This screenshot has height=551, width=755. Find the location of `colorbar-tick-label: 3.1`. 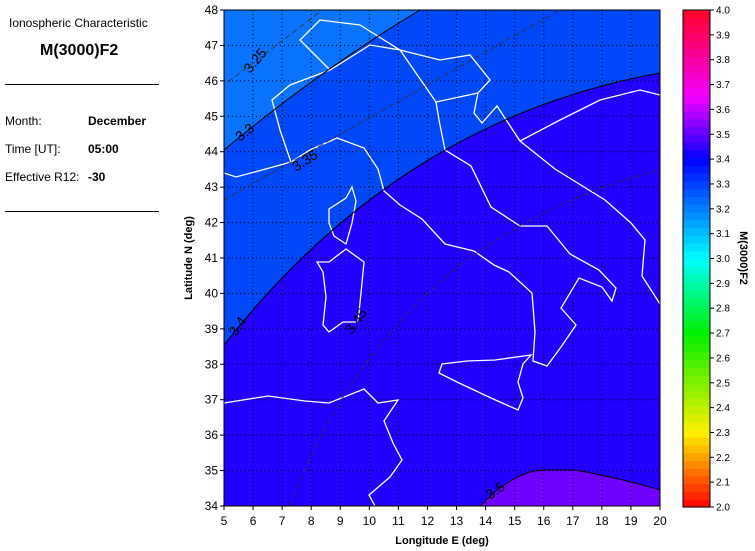

colorbar-tick-label: 3.1 is located at coordinates (723, 234).